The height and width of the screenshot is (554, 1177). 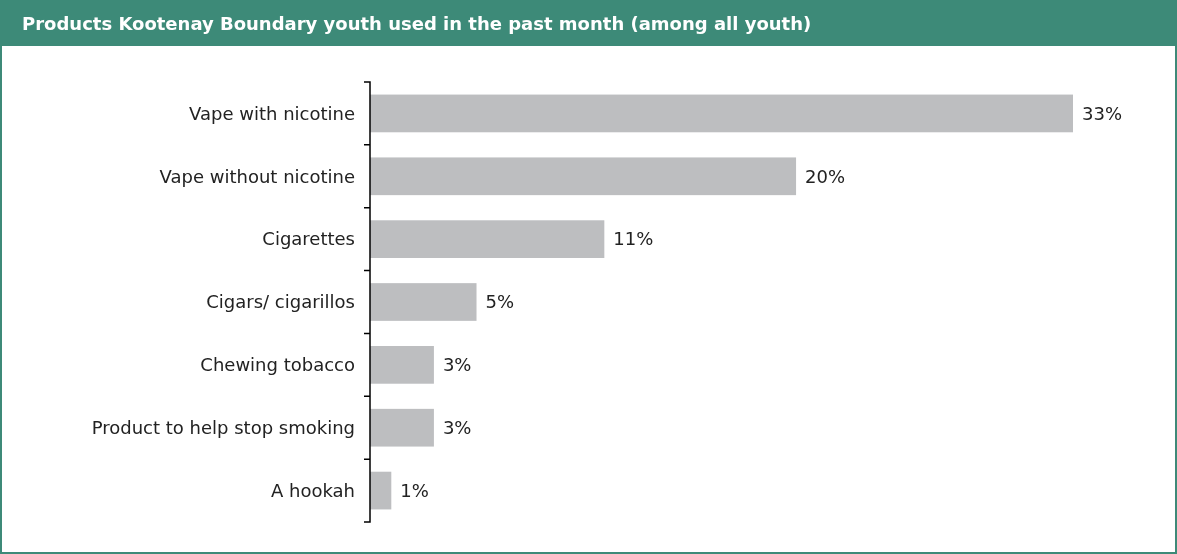 I want to click on y-tick-label: Vape with nicotine, so click(x=272, y=113).